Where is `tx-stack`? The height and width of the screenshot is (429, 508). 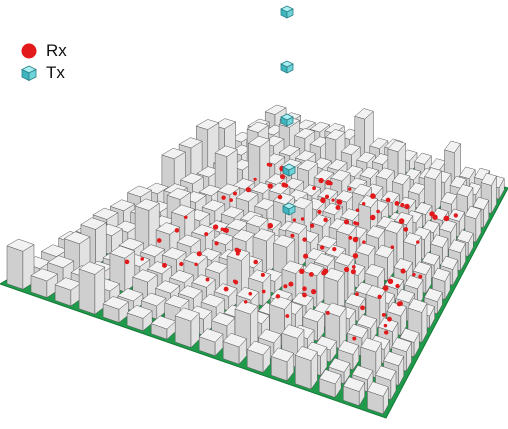 tx-stack is located at coordinates (288, 110).